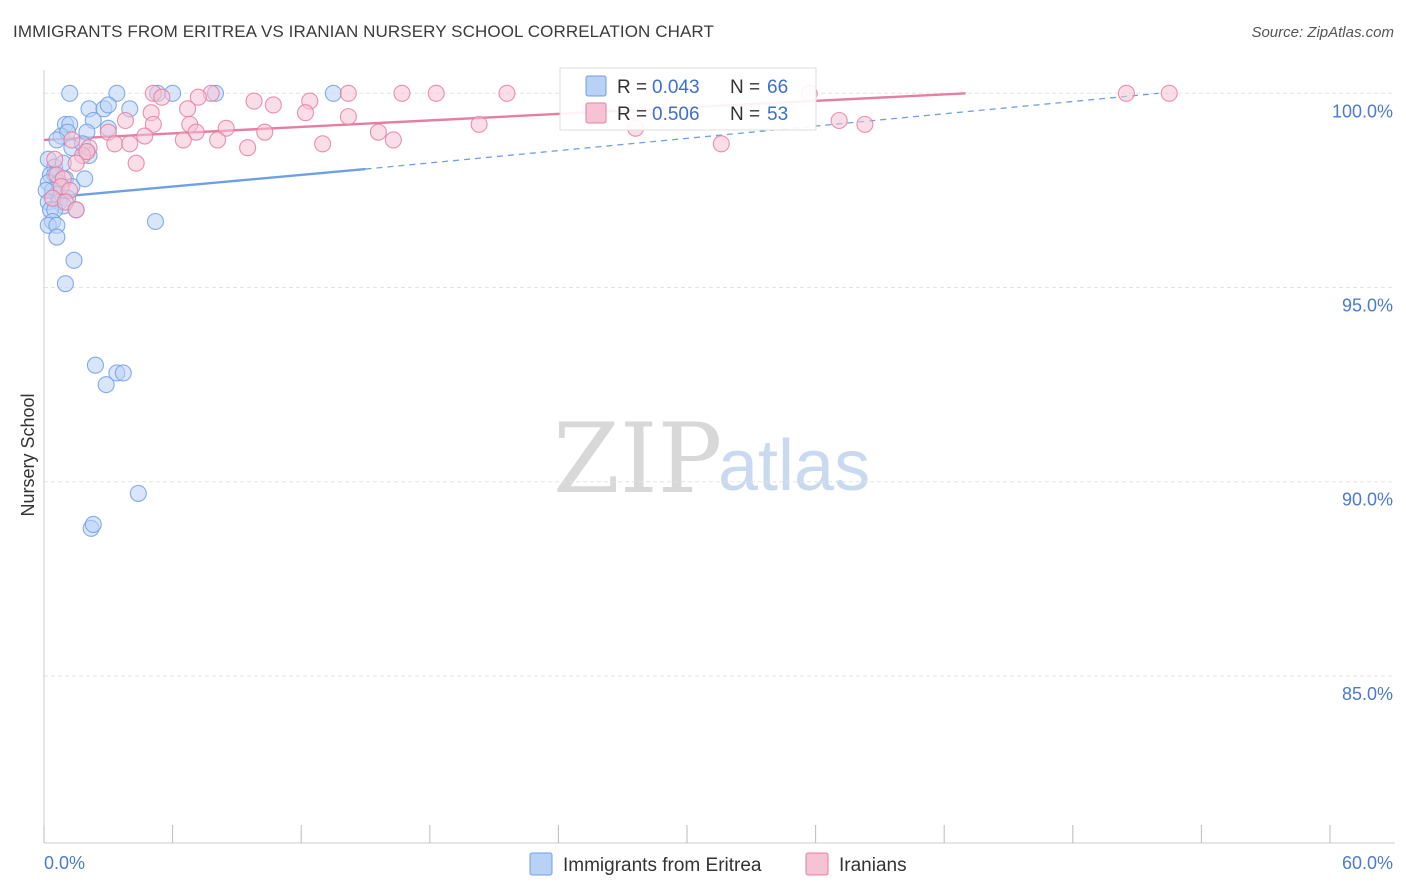 This screenshot has width=1406, height=892. What do you see at coordinates (873, 865) in the screenshot?
I see `bottom-legend-label-iranians: Iranians` at bounding box center [873, 865].